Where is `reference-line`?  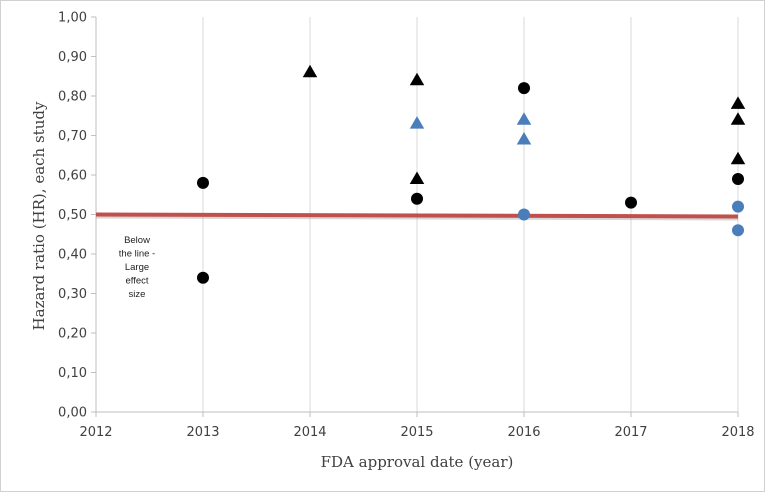 reference-line is located at coordinates (417, 215).